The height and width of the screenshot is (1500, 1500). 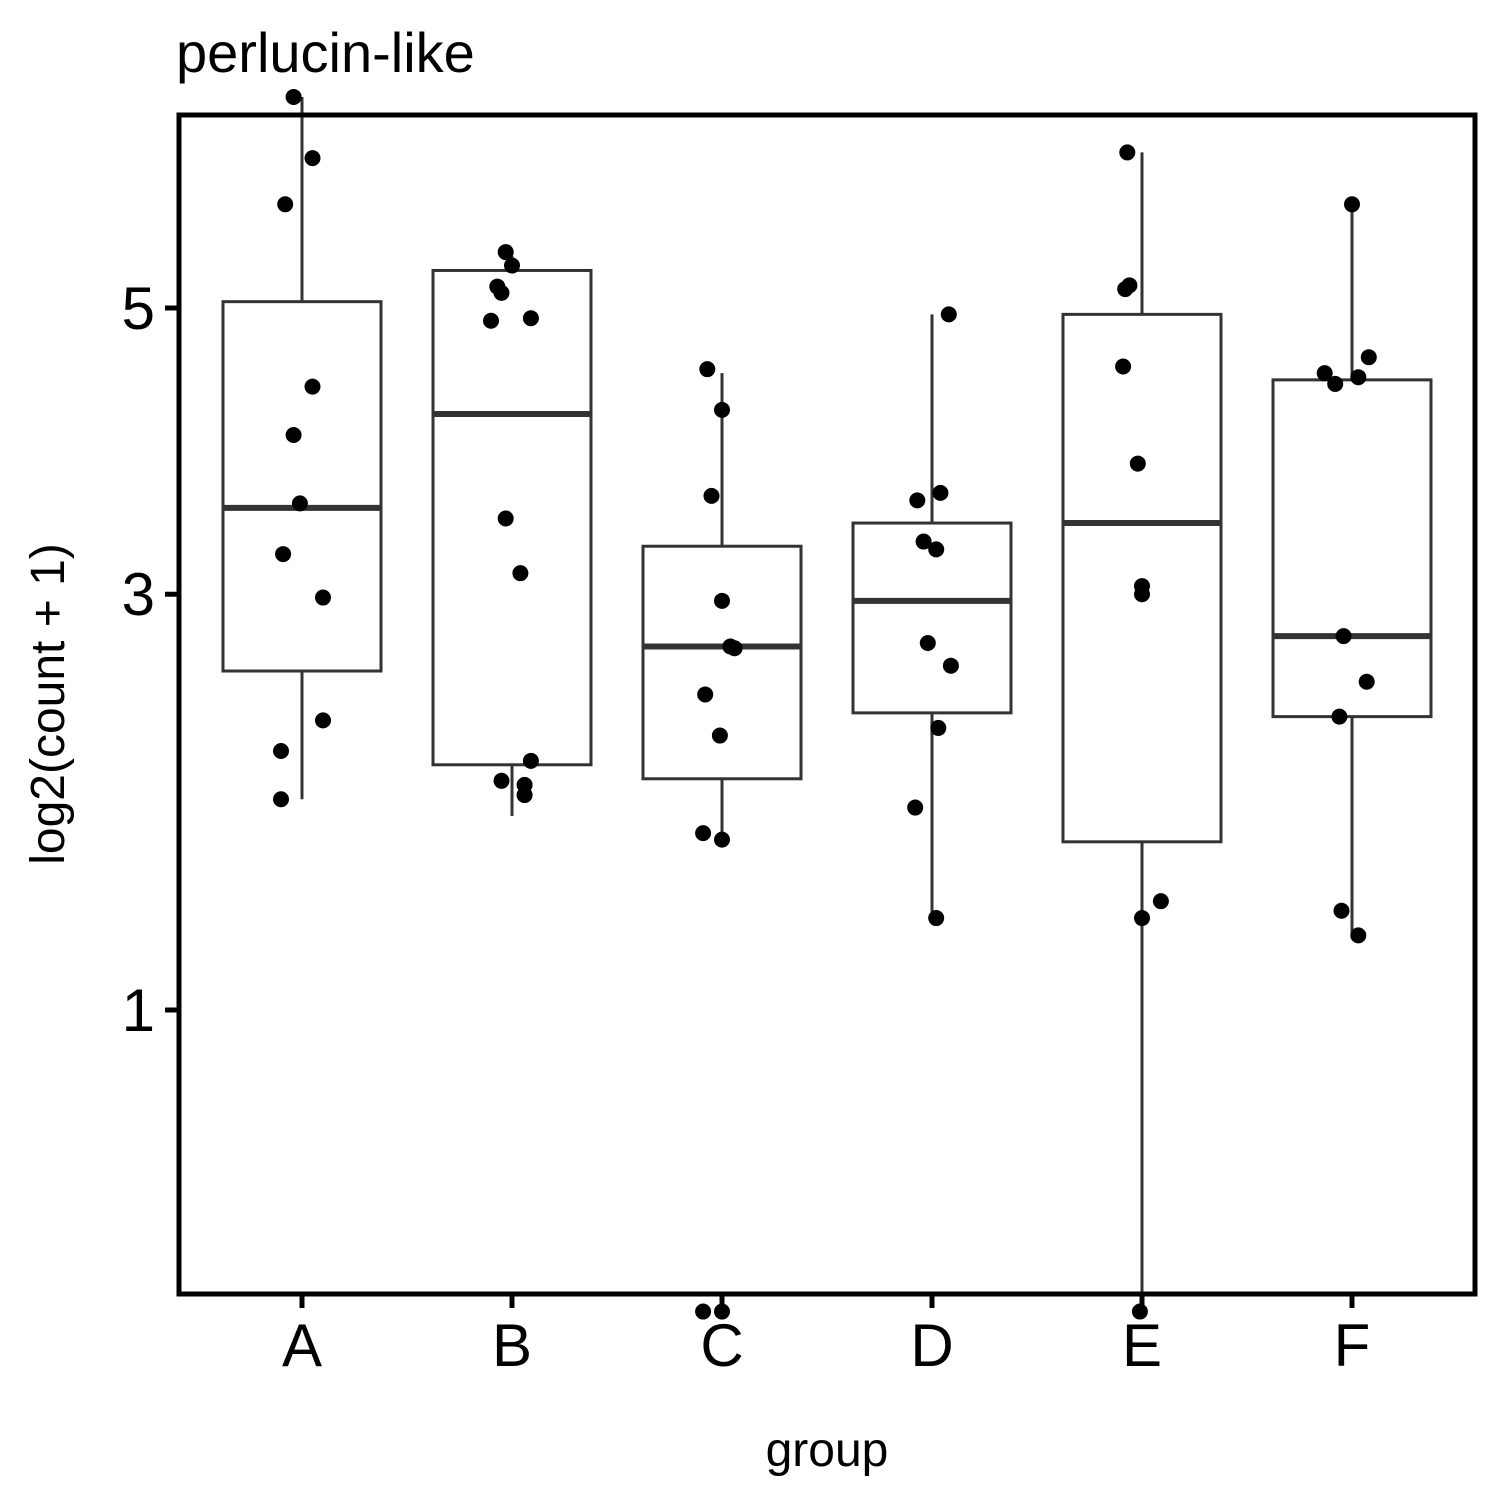 What do you see at coordinates (827, 1450) in the screenshot?
I see `x-axis-label: group` at bounding box center [827, 1450].